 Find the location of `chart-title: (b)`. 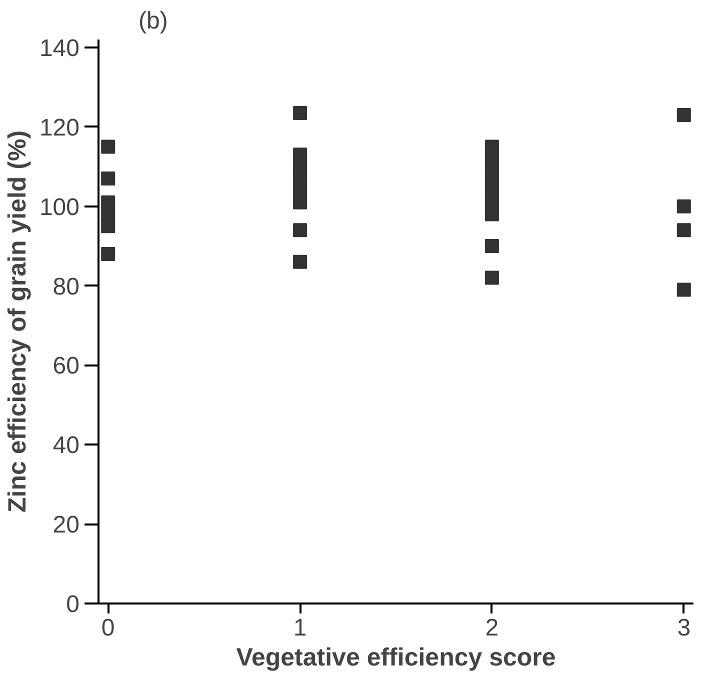

chart-title: (b) is located at coordinates (153, 21).